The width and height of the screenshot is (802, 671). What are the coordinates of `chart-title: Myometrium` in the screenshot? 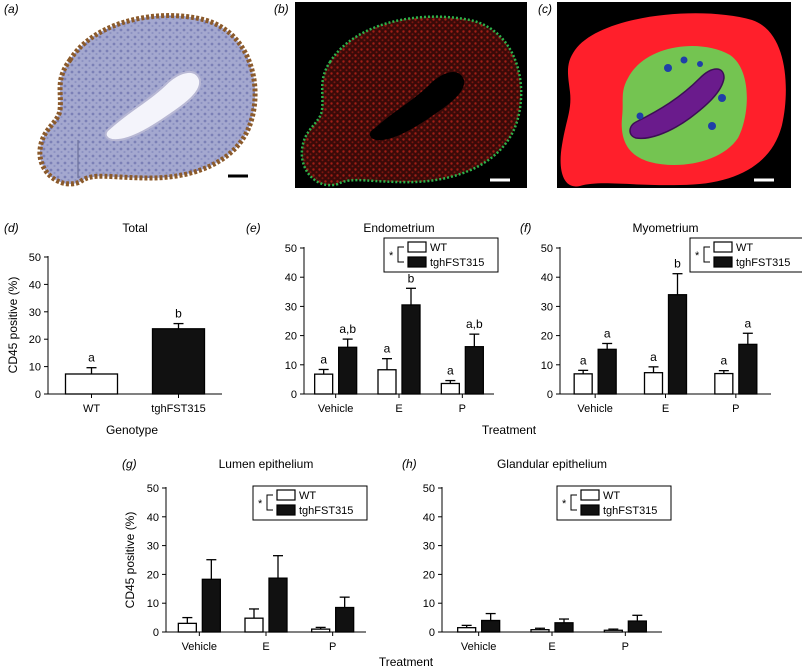 It's located at (665, 228).